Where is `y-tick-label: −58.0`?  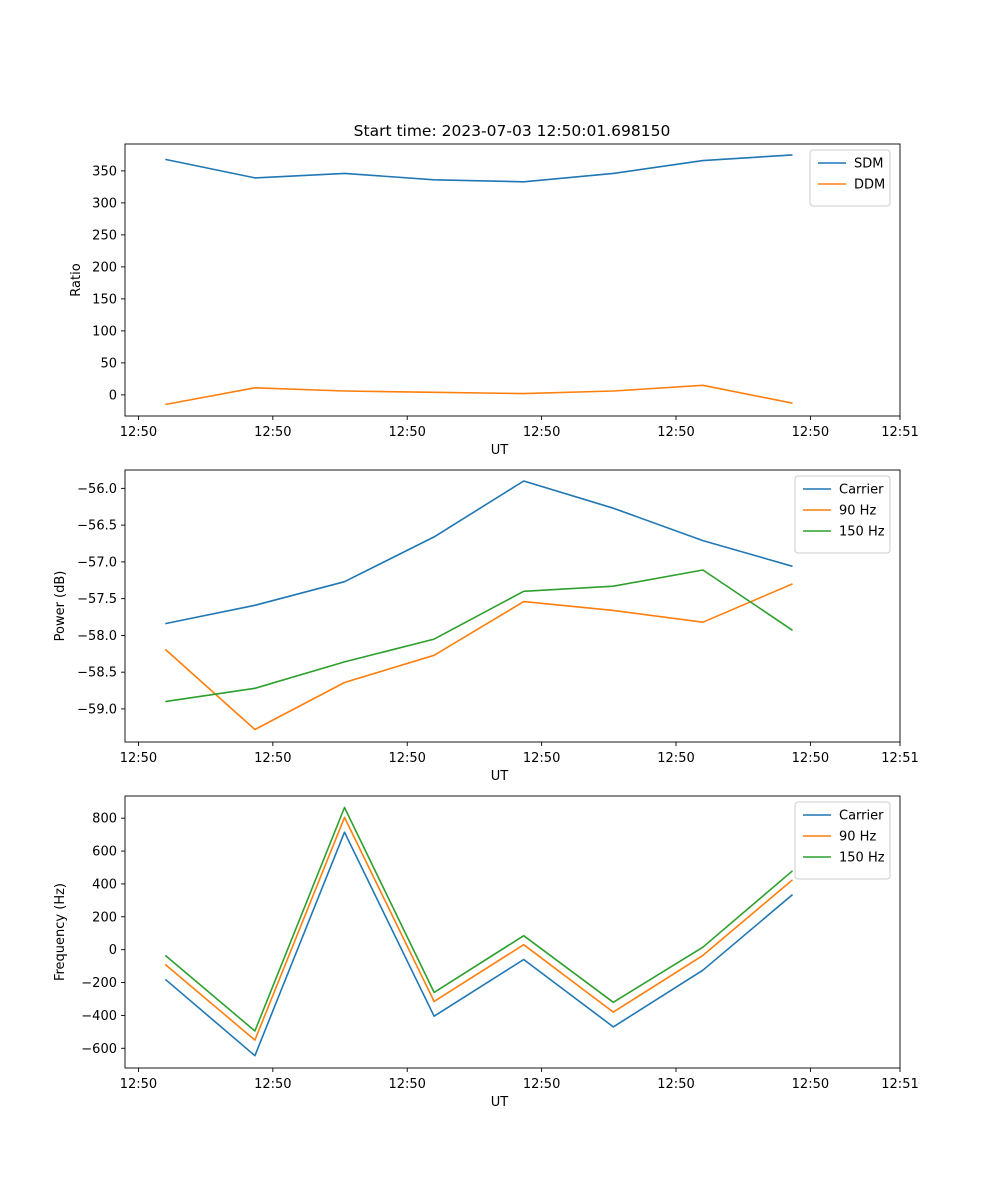 y-tick-label: −58.0 is located at coordinates (97, 636).